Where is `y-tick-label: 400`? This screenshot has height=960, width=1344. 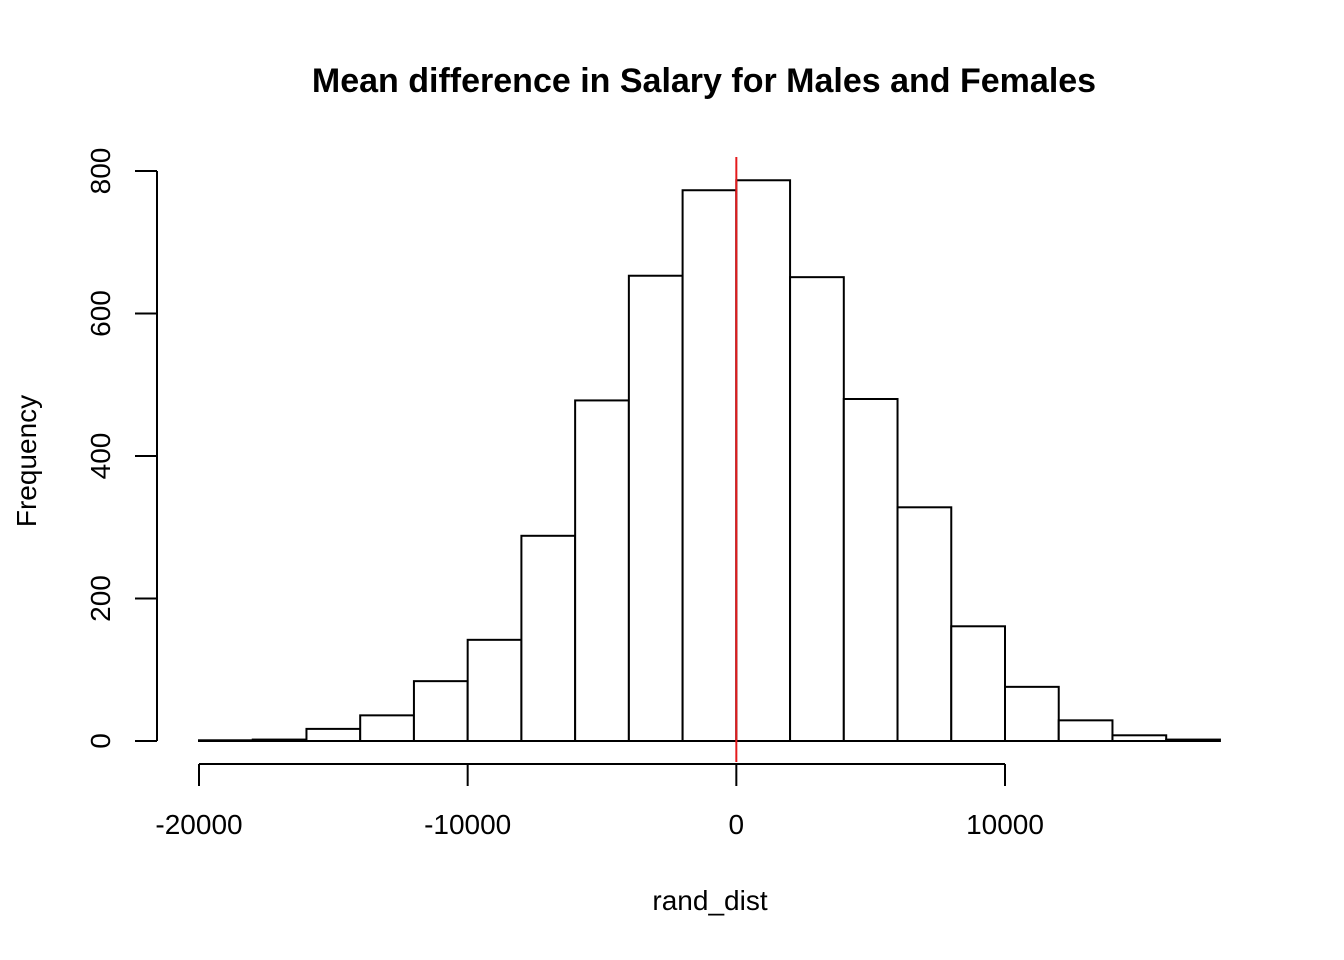 y-tick-label: 400 is located at coordinates (100, 456).